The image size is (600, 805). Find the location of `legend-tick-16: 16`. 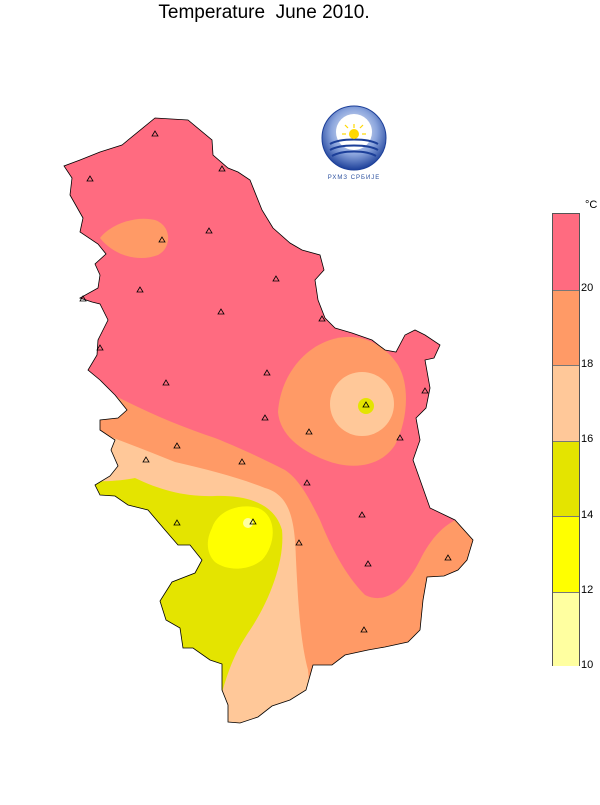

legend-tick-16: 16 is located at coordinates (587, 439).